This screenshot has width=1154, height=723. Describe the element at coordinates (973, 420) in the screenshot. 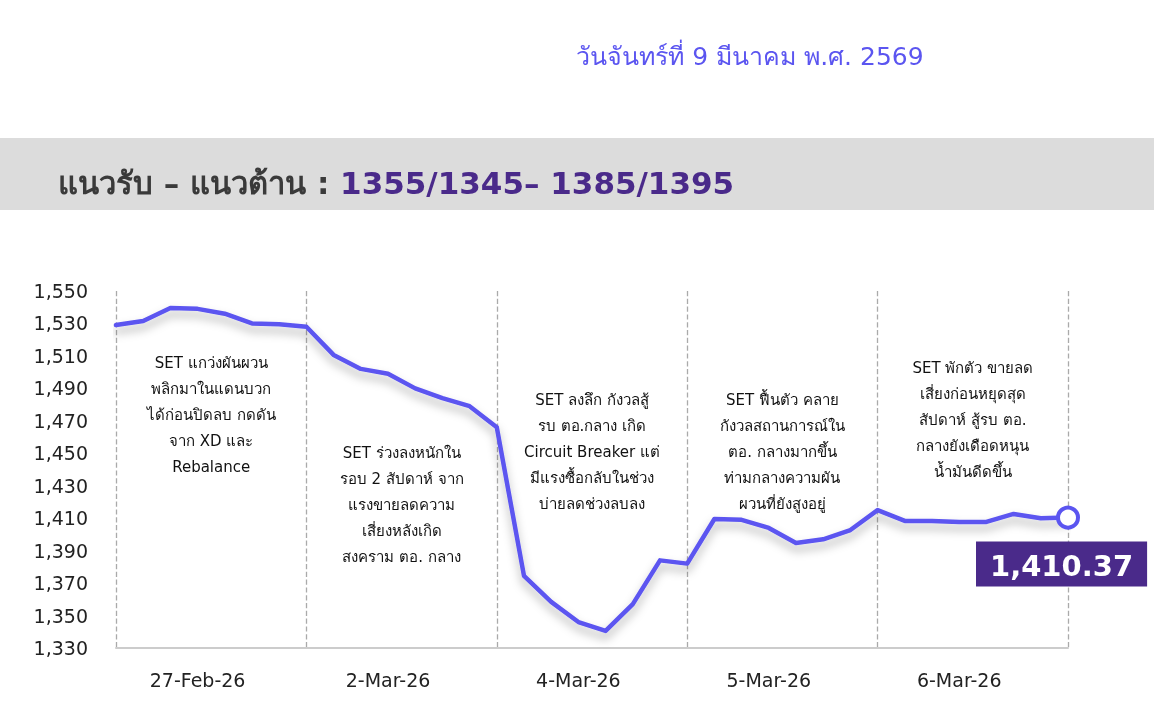

I see `annotation: SET พักตัว ขายลด เสี่ยงก่อนหยุดสุด สัปดาห์ สู้รบ ตอ. กลางยังเดือดหนุน น้ำมันดีดขึ้น` at that location.